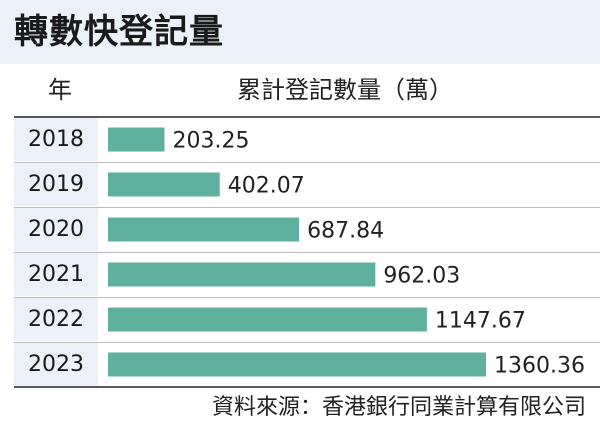  Describe the element at coordinates (56, 364) in the screenshot. I see `year-label-2023: 2023` at that location.